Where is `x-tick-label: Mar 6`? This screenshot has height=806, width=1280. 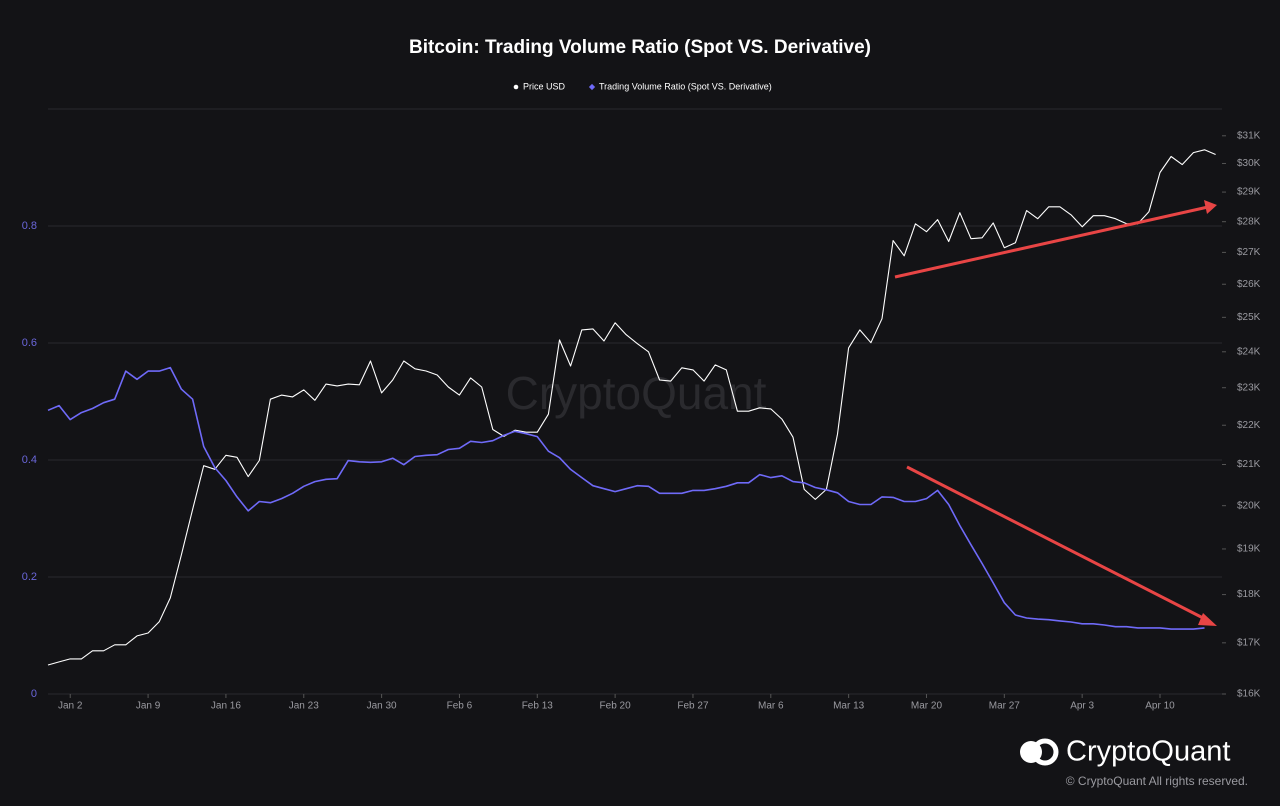
x-tick-label: Mar 6 is located at coordinates (771, 706).